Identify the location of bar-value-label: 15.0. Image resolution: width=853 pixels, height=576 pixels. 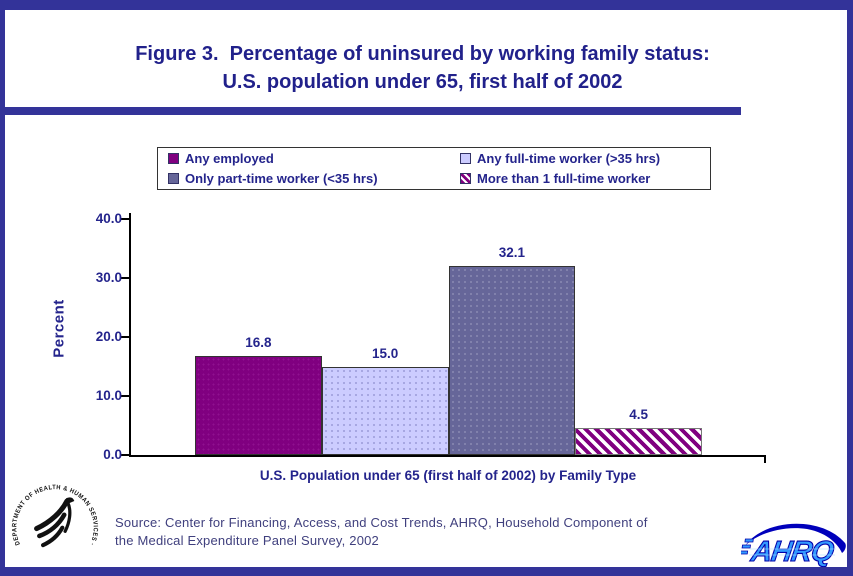
(385, 353).